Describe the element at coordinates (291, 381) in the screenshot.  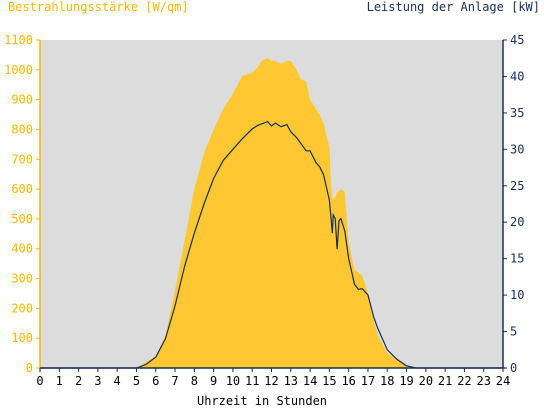
I see `x-tick-label: 13` at that location.